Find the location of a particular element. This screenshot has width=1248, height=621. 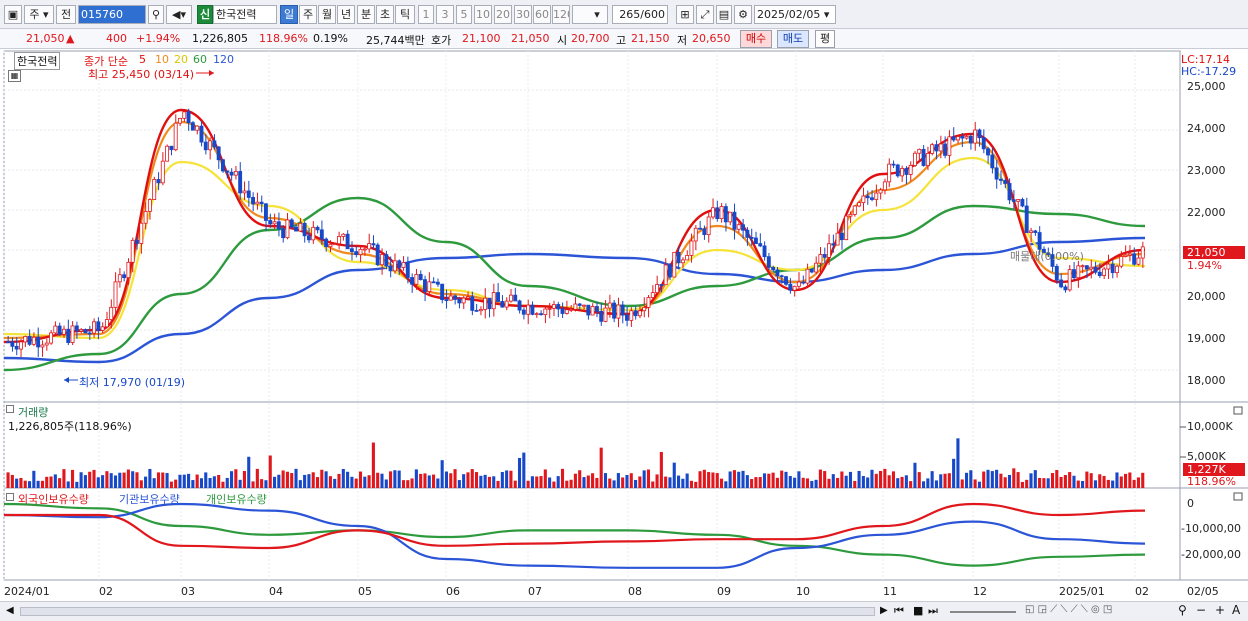

zoom-out-icon: − is located at coordinates (1201, 610).